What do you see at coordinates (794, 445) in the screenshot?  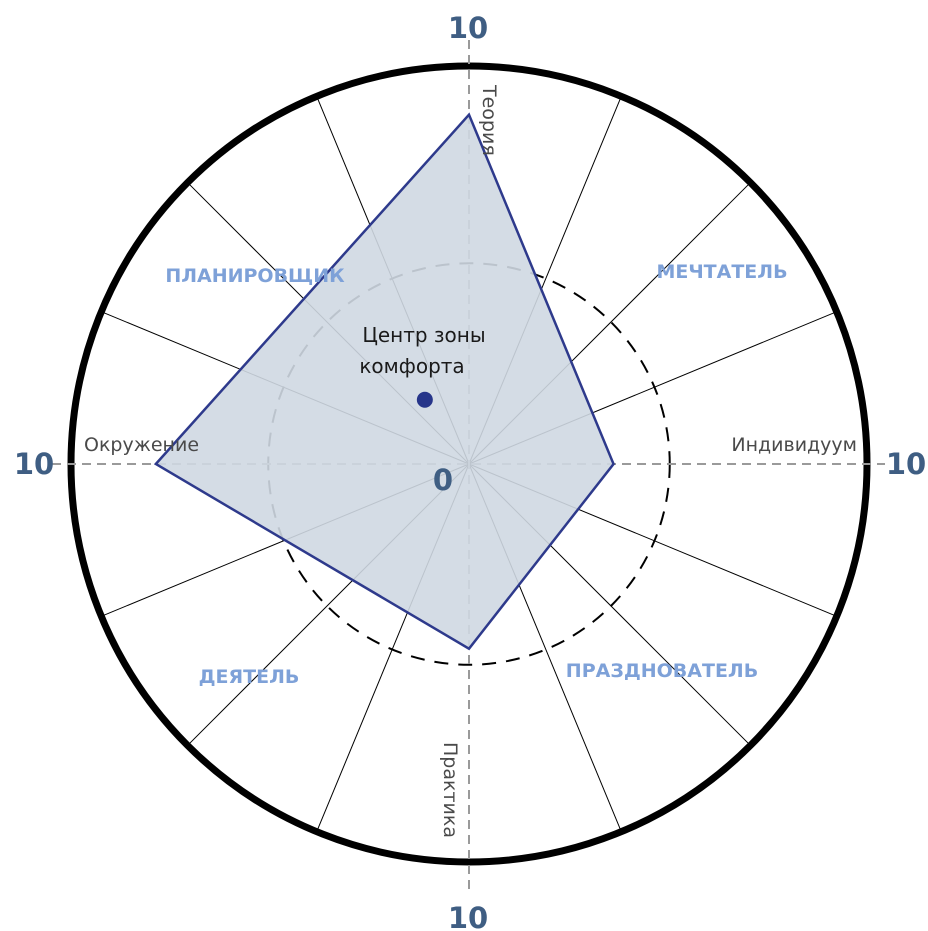 I see `axis-label-individual: Индивидуум` at bounding box center [794, 445].